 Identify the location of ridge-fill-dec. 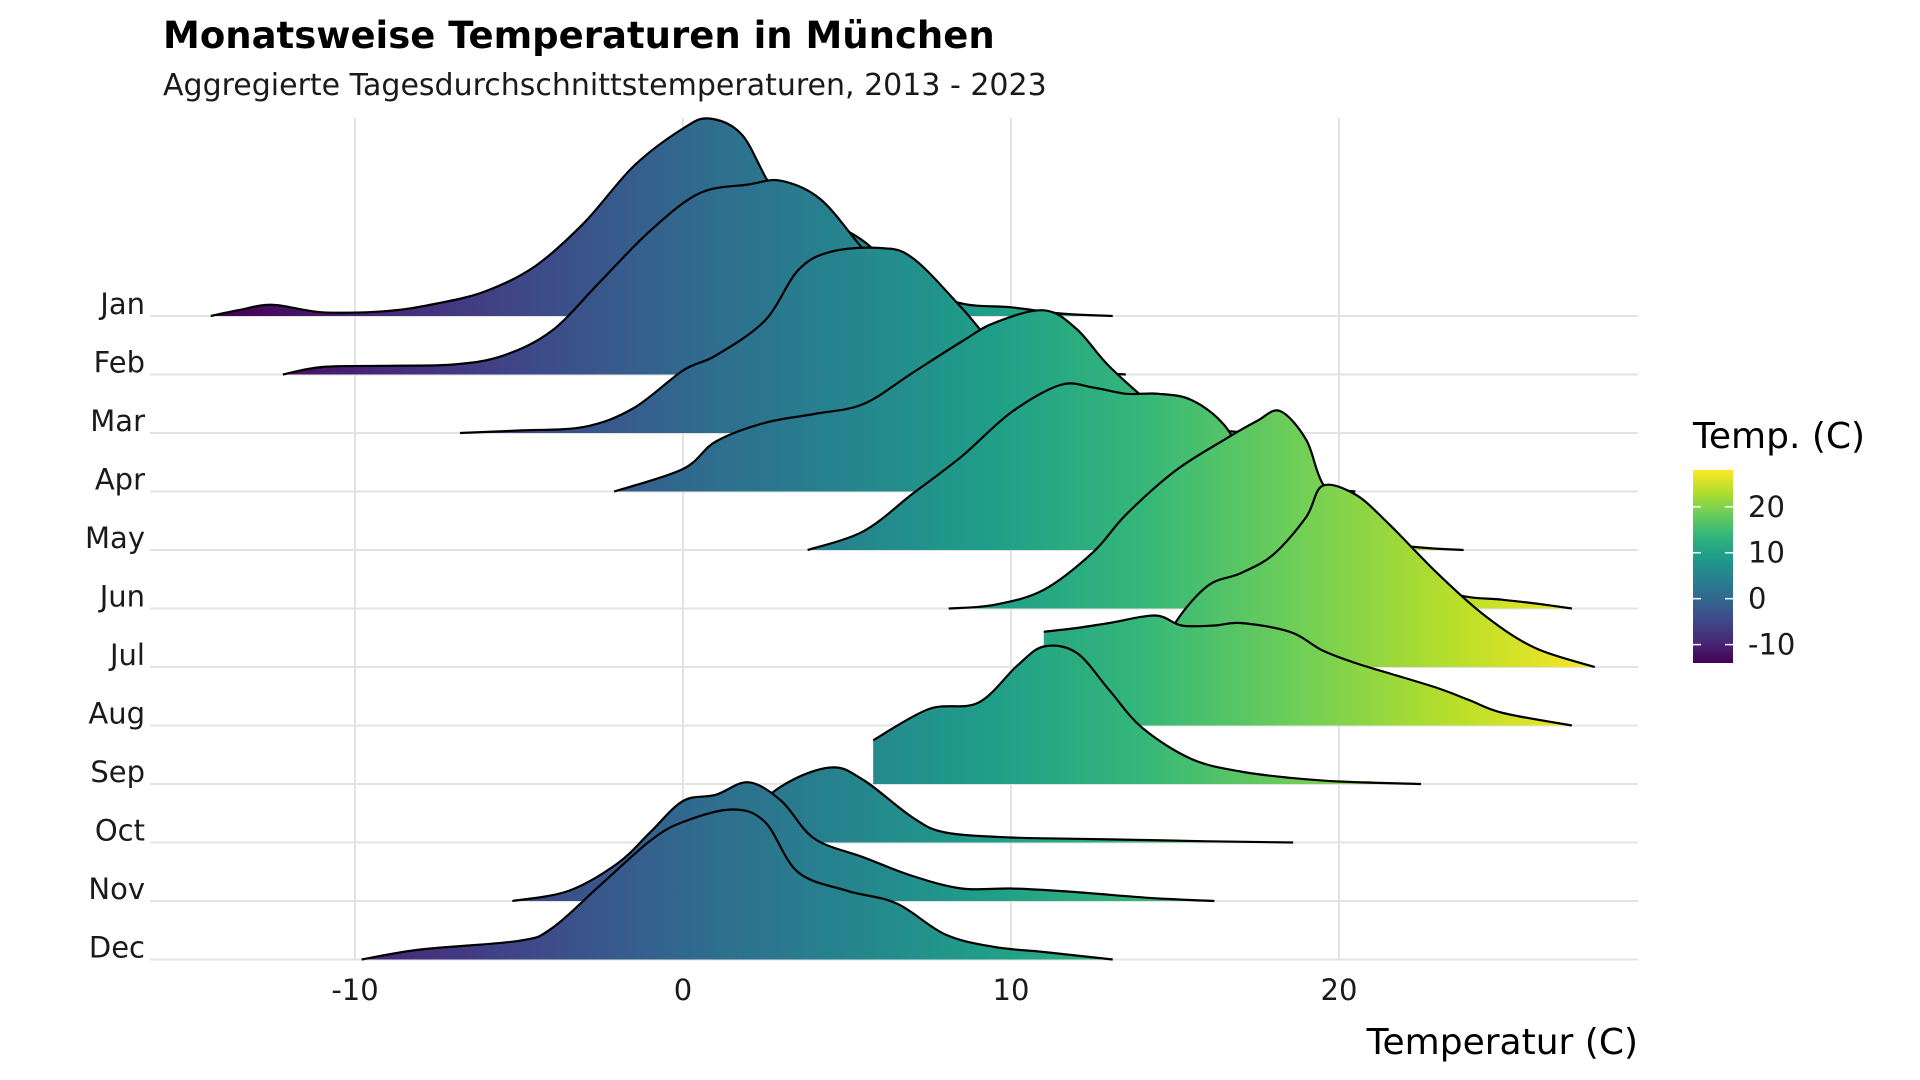
(737, 884).